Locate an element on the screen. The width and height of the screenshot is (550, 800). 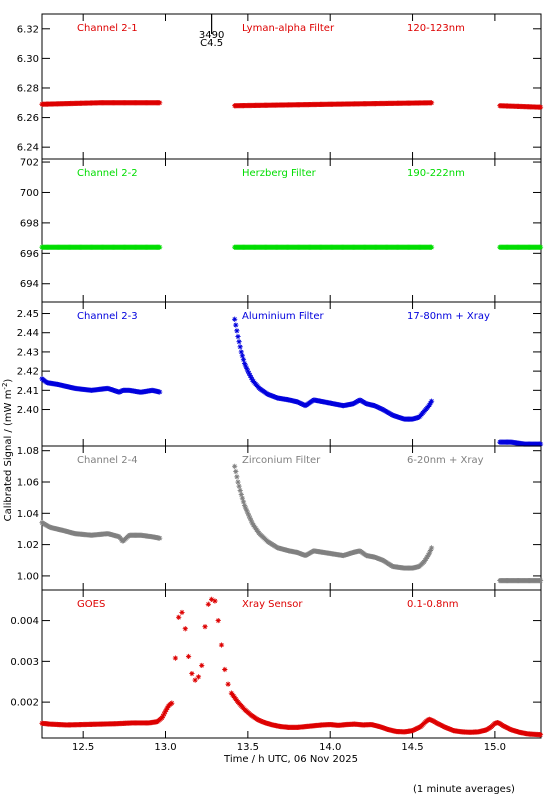
x-tick-label: 14.5 is located at coordinates (412, 747).